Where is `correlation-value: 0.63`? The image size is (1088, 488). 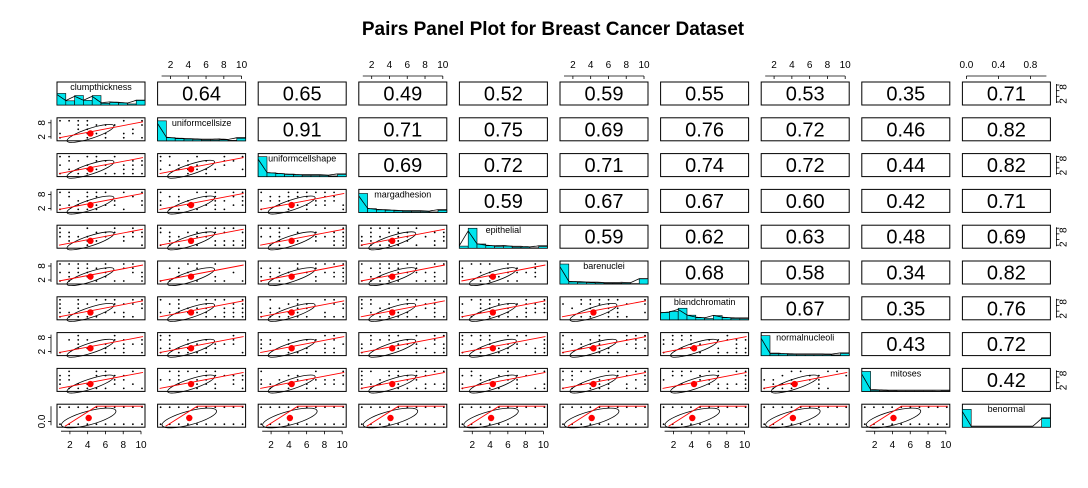
correlation-value: 0.63 is located at coordinates (805, 238).